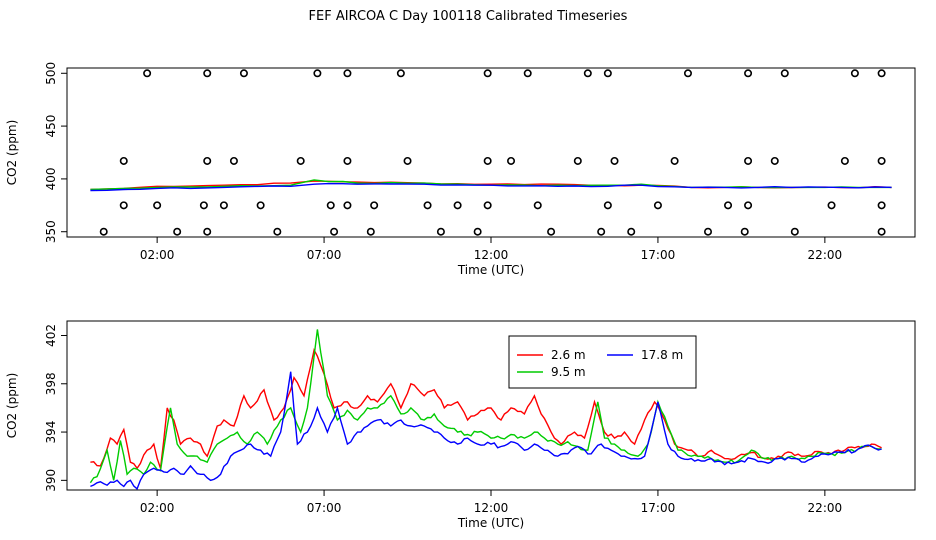 The image size is (936, 540). I want to click on legend-box, so click(602, 362).